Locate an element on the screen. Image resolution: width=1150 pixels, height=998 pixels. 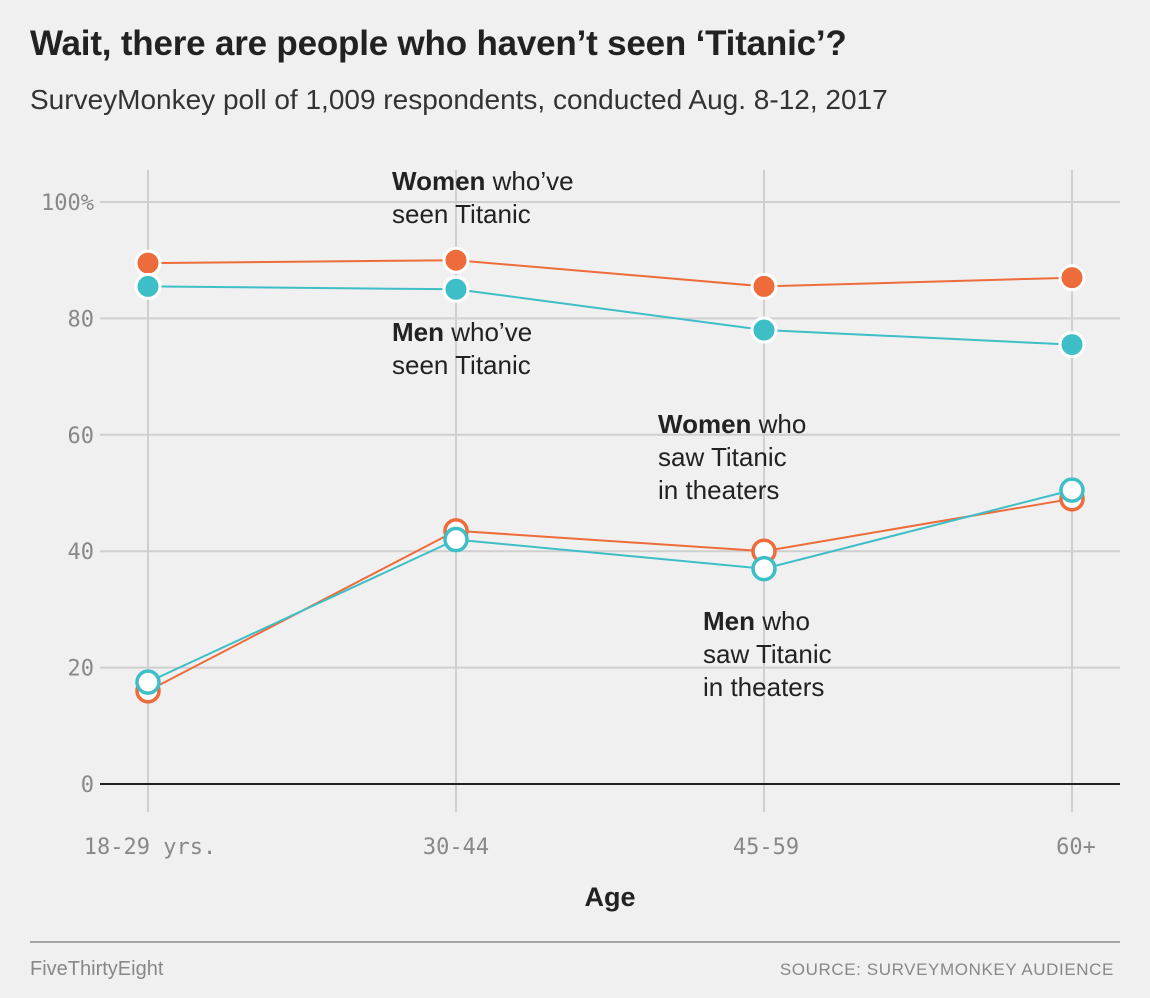
series-line-women-seen is located at coordinates (610, 273).